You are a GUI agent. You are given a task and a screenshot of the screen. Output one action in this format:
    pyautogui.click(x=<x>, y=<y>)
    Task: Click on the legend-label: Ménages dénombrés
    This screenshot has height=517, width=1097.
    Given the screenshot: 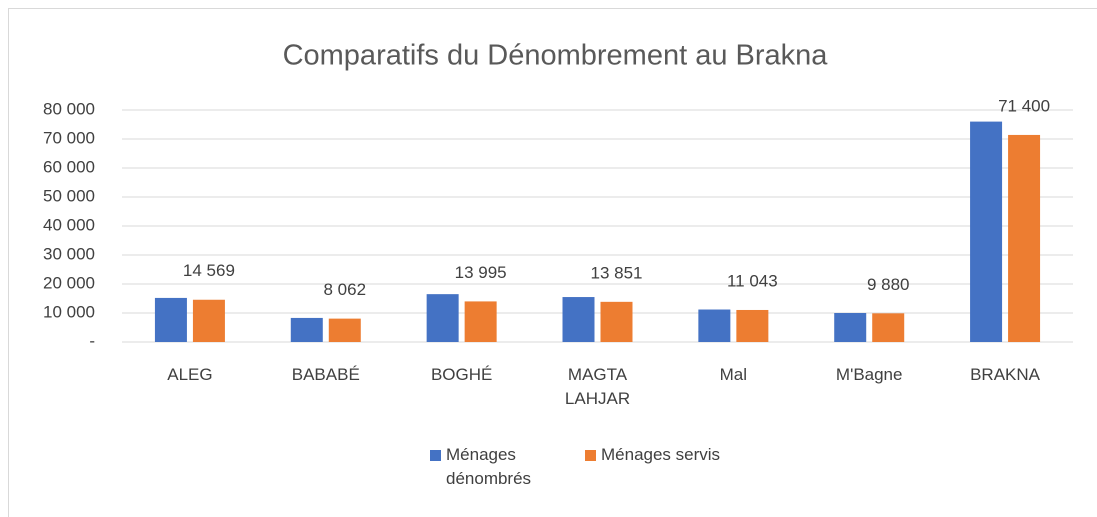 What is the action you would take?
    pyautogui.click(x=489, y=466)
    